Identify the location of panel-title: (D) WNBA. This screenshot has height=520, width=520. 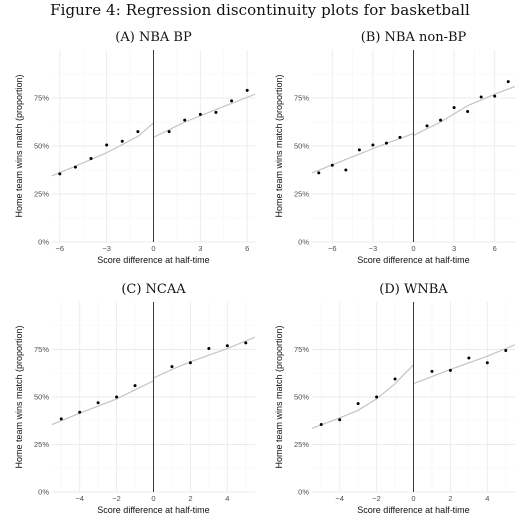
(413, 289).